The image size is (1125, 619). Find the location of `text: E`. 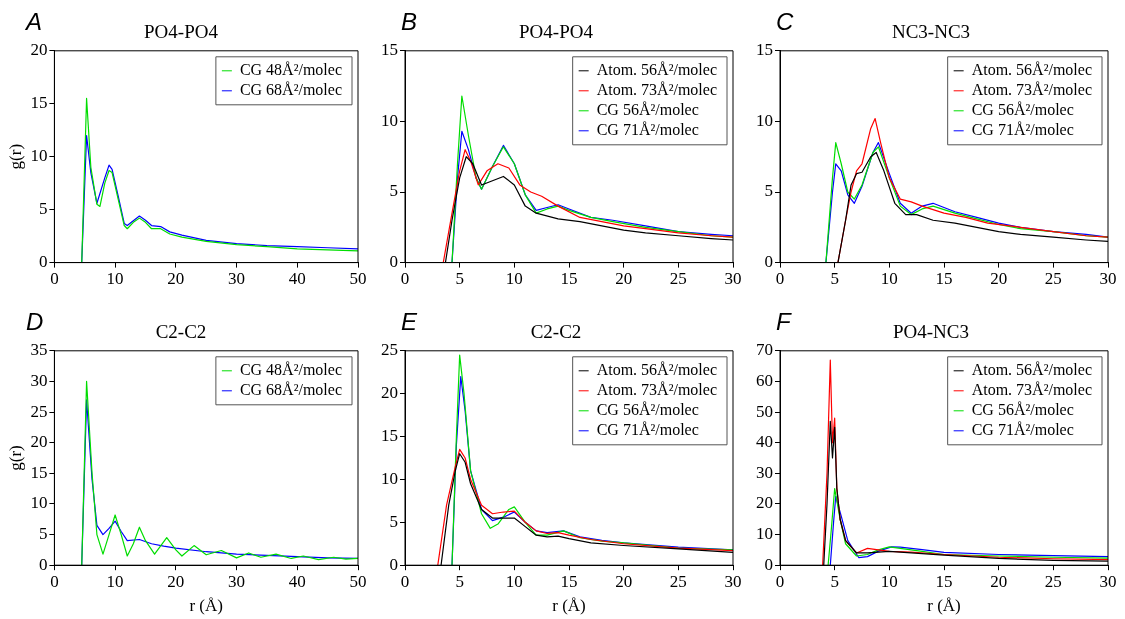

text: E is located at coordinates (409, 322).